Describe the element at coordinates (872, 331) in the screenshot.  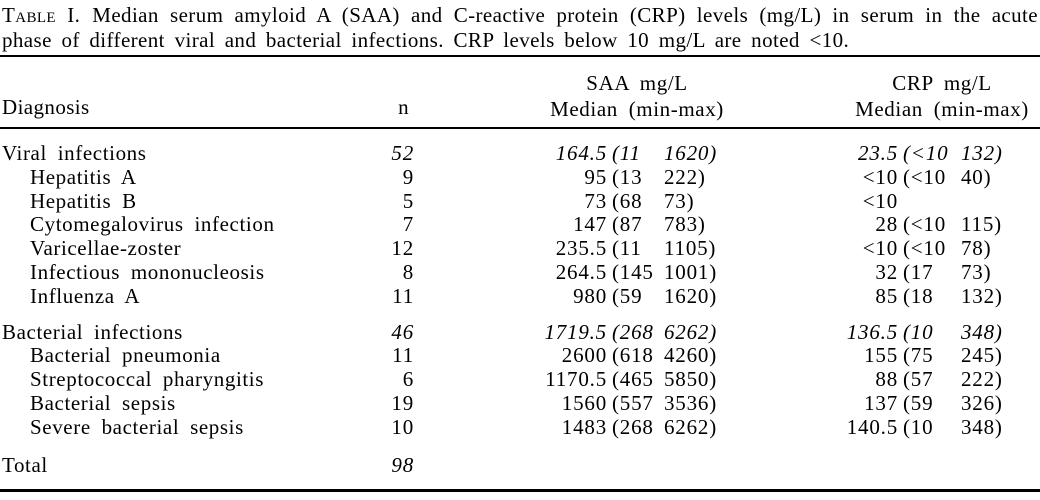
I see `crp-median: 136.5` at that location.